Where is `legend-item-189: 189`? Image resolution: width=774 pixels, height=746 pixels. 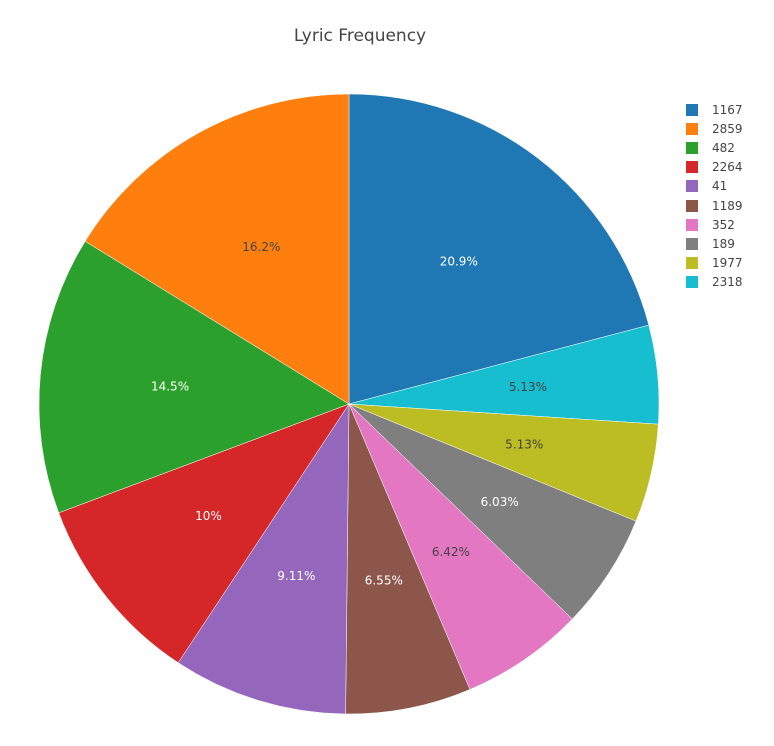
legend-item-189: 189 is located at coordinates (714, 243).